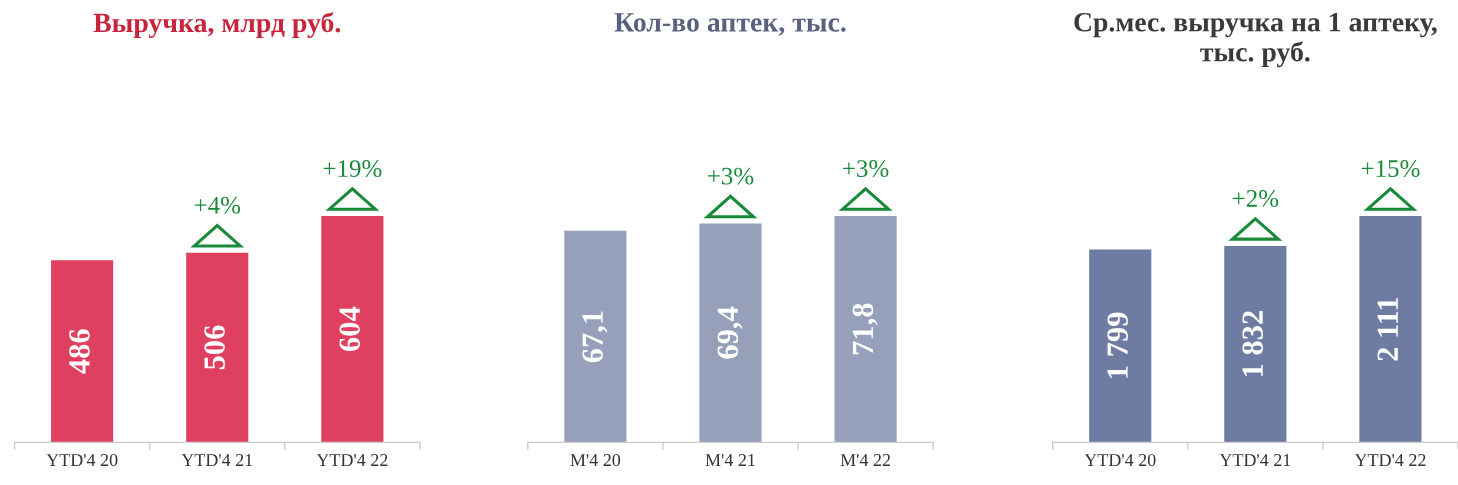  What do you see at coordinates (865, 460) in the screenshot?
I see `x-tick-label: M'4 22` at bounding box center [865, 460].